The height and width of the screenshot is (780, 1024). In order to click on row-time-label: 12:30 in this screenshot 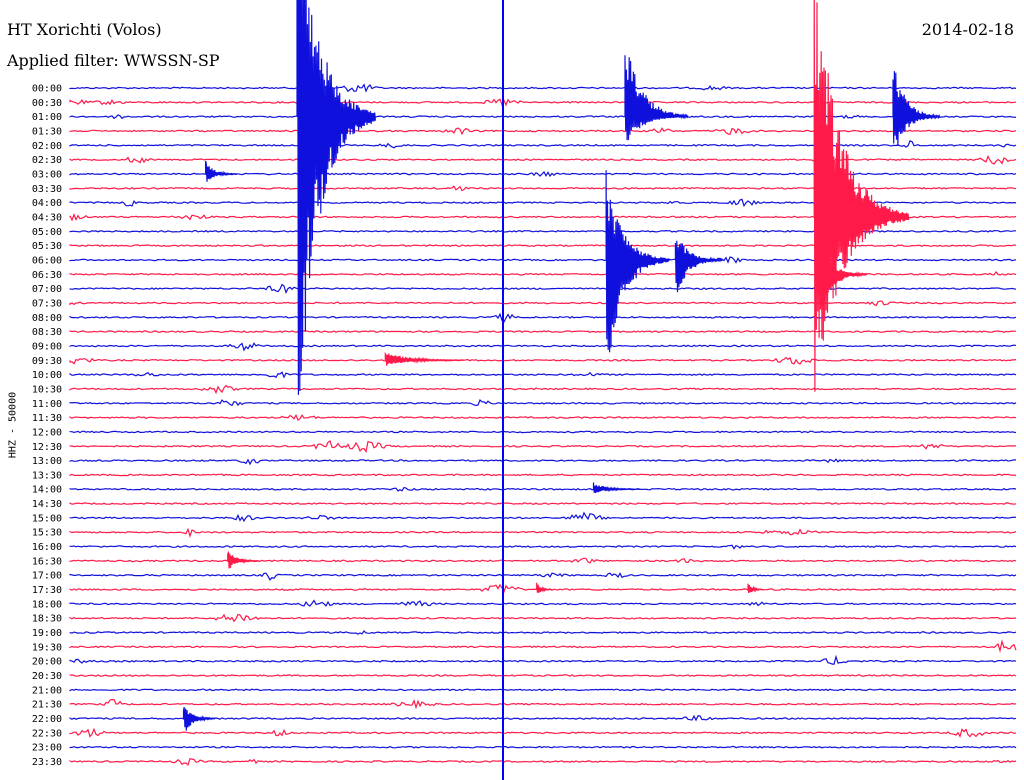, I will do `click(47, 447)`.